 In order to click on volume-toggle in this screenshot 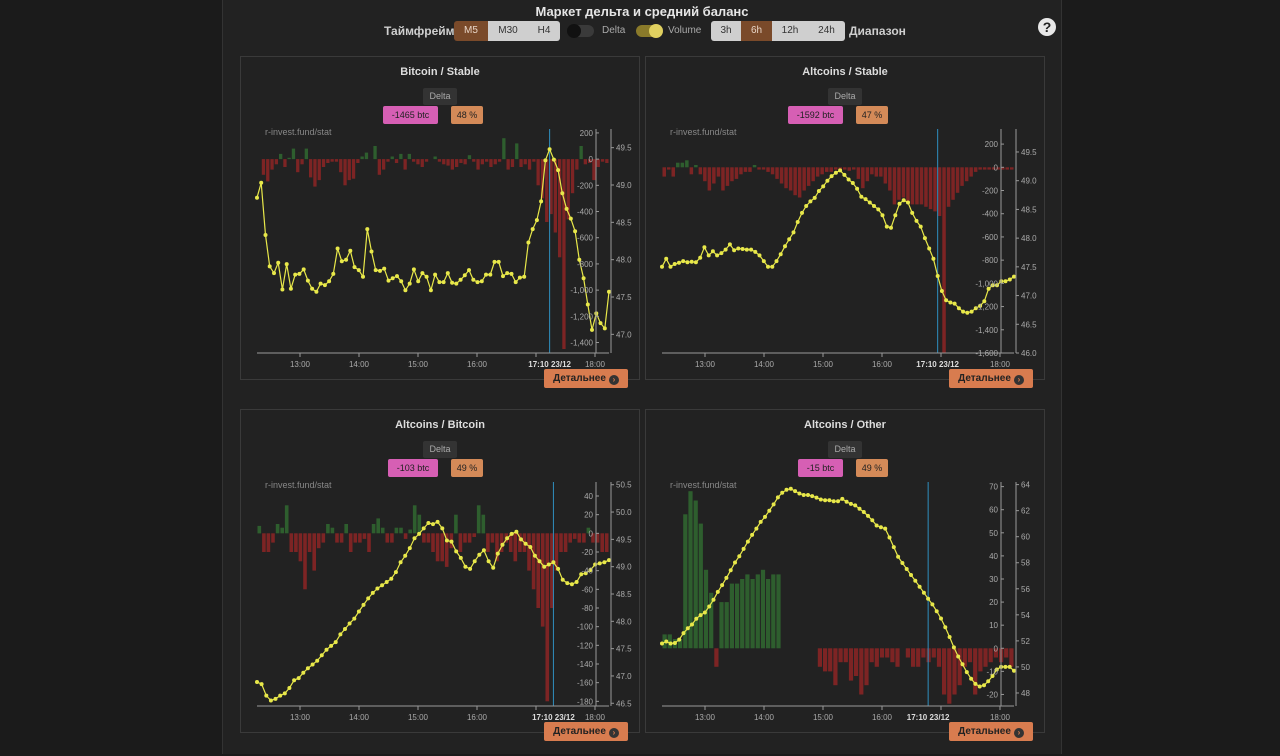, I will do `click(649, 31)`.